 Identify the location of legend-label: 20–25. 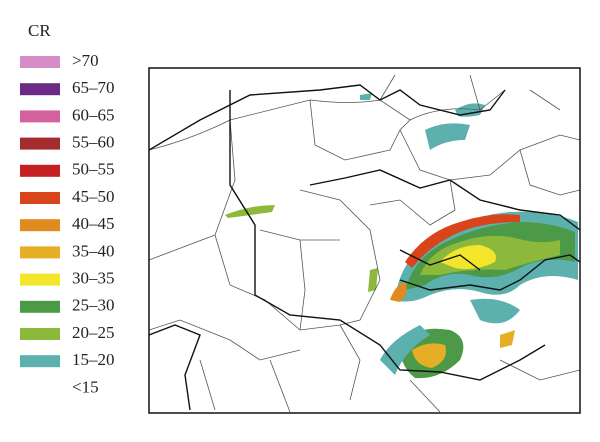
(93, 332).